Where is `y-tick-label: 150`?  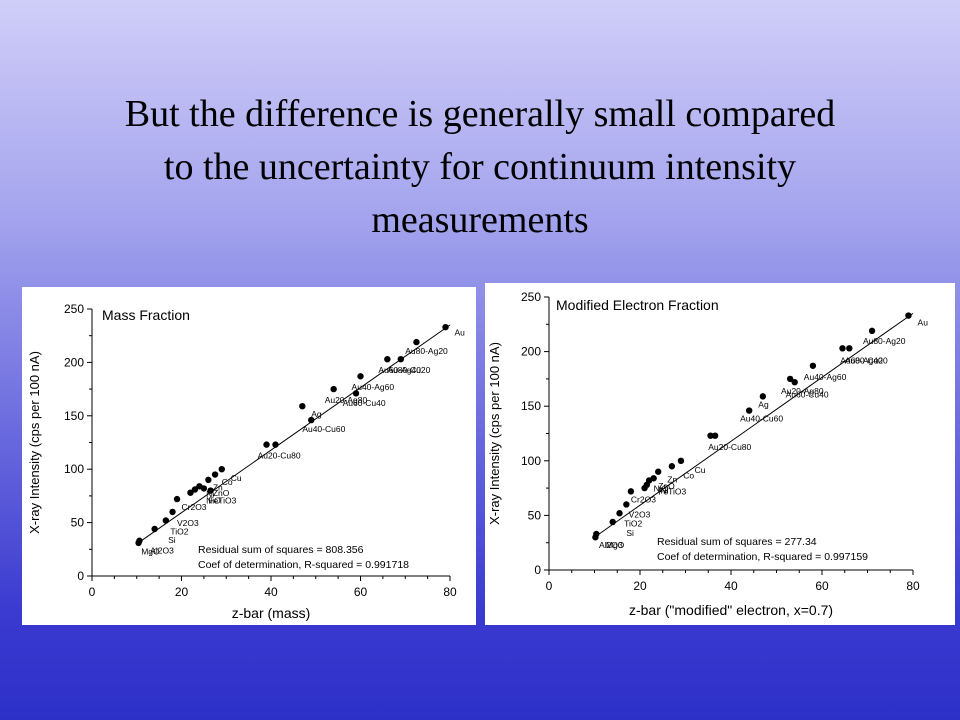
y-tick-label: 150 is located at coordinates (531, 406).